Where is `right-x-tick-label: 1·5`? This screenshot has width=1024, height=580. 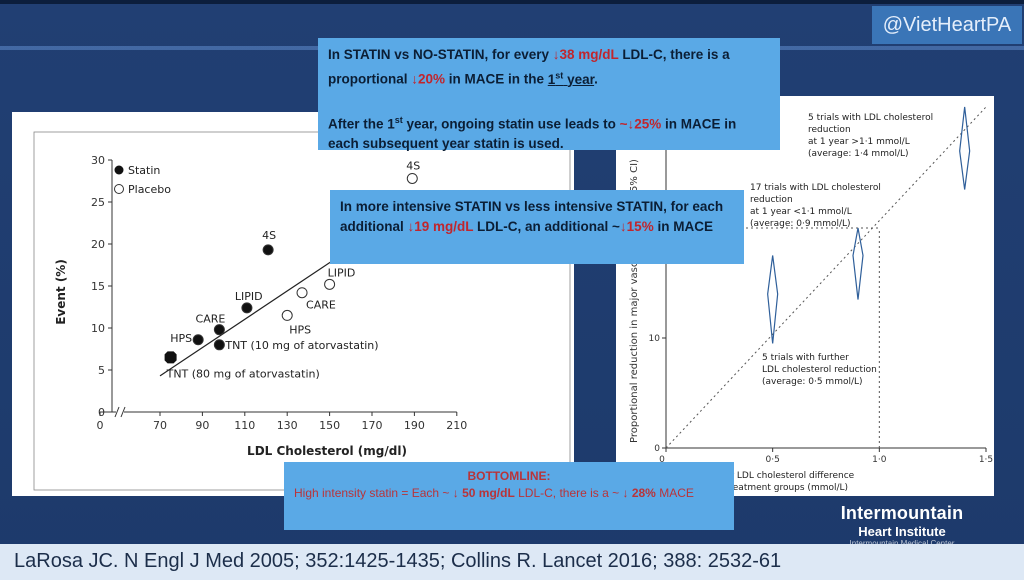 right-x-tick-label: 1·5 is located at coordinates (986, 460).